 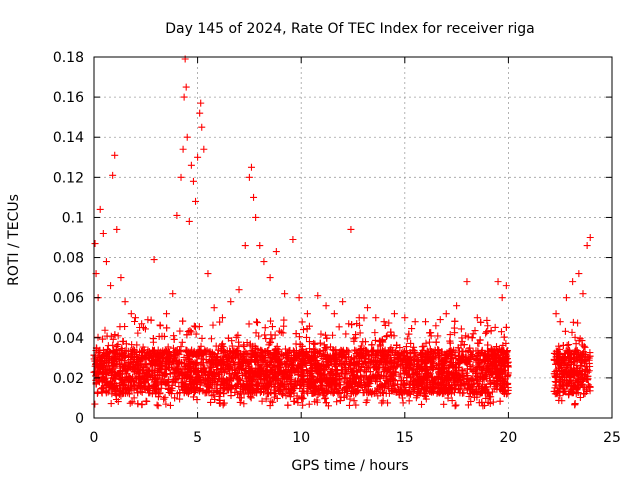 What do you see at coordinates (68, 339) in the screenshot?
I see `y-tick-label: 0.04` at bounding box center [68, 339].